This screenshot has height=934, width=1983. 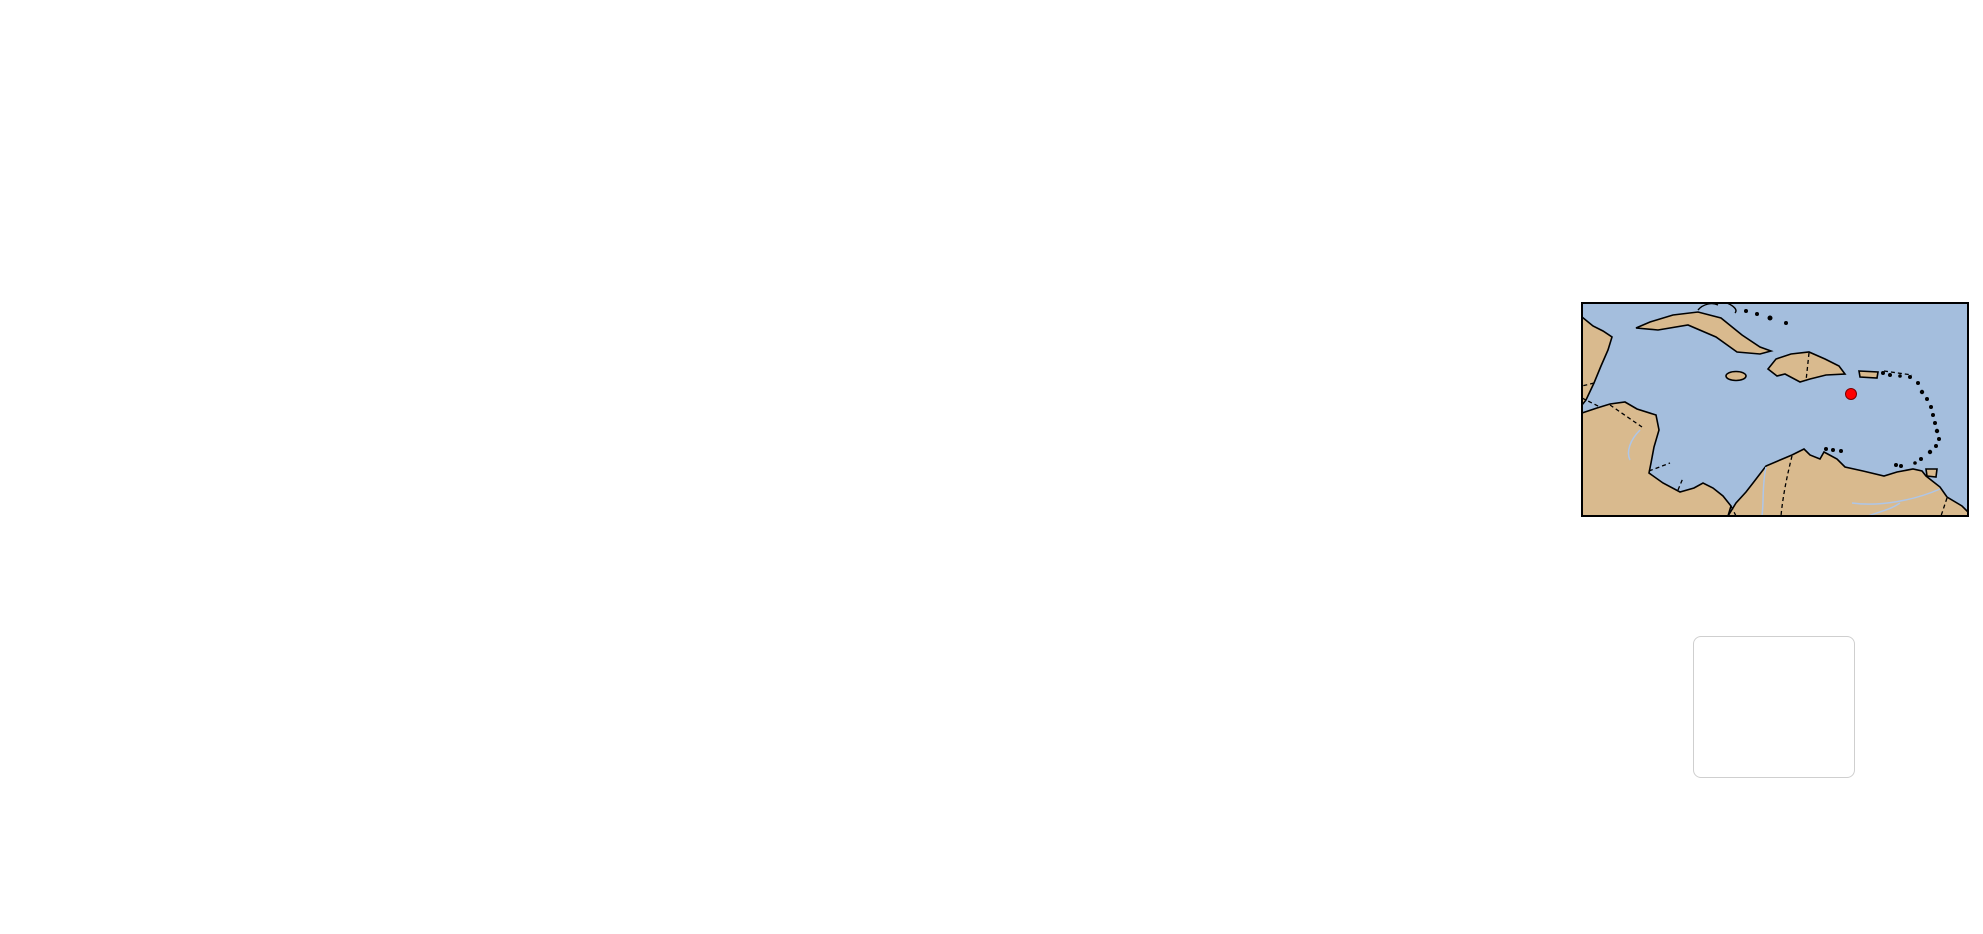 What do you see at coordinates (1931, 473) in the screenshot?
I see `landmass-trinidad` at bounding box center [1931, 473].